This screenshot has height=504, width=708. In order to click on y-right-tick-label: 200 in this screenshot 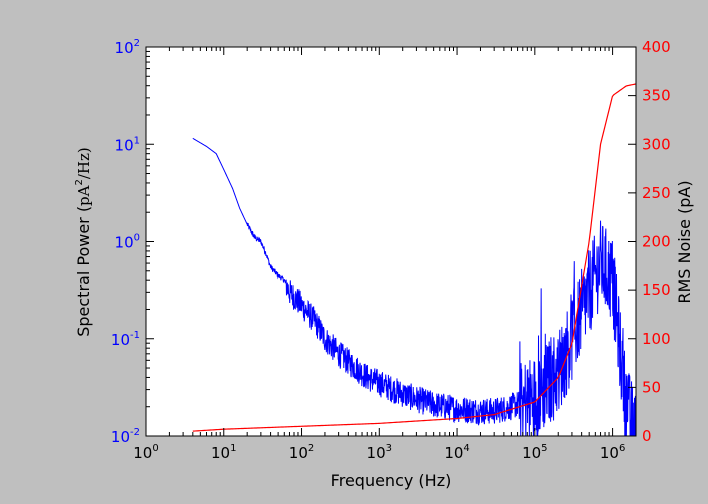, I will do `click(656, 242)`.